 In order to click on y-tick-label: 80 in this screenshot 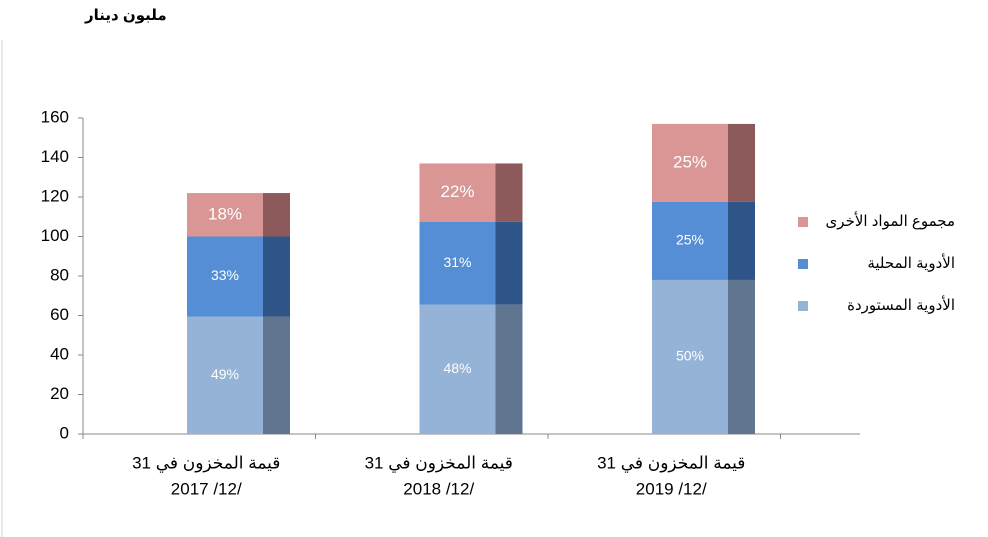, I will do `click(59, 274)`.